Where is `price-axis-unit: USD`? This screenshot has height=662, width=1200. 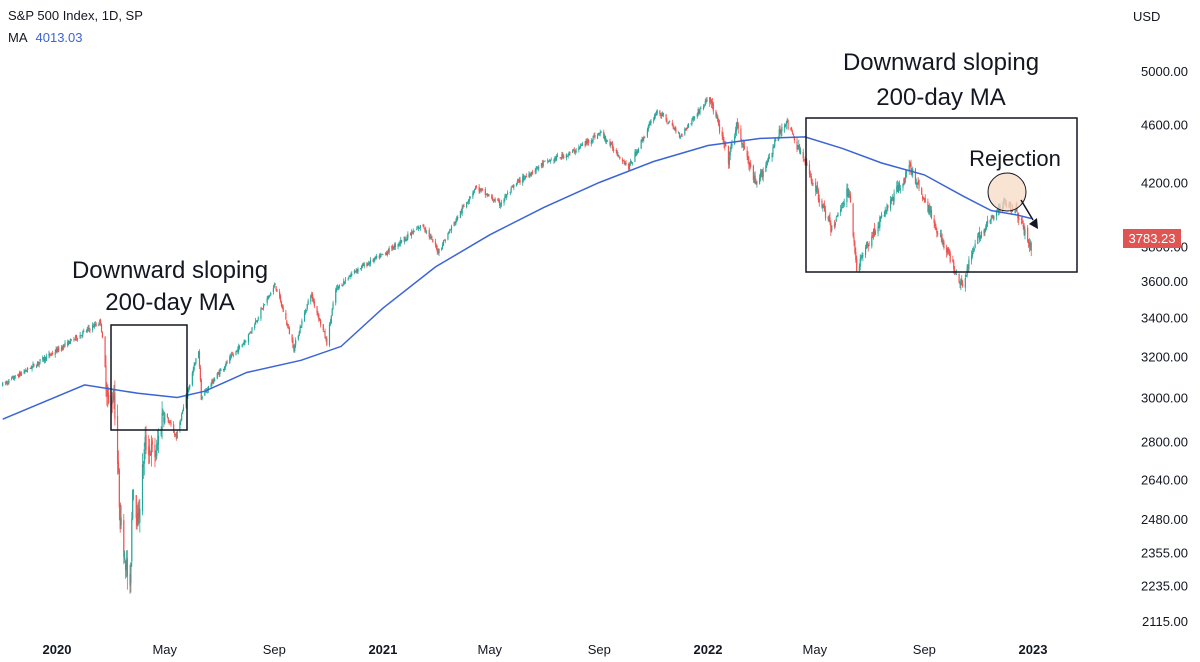 price-axis-unit: USD is located at coordinates (1146, 16).